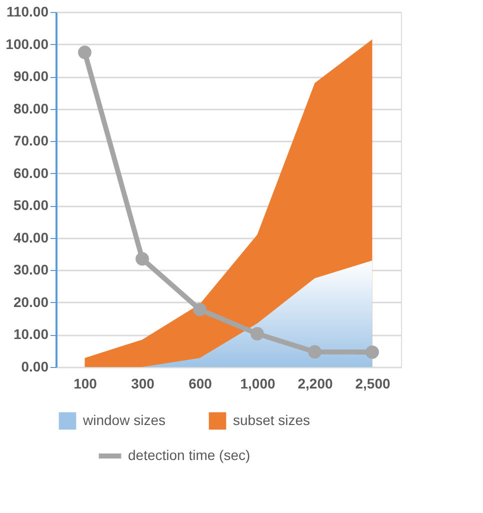 The width and height of the screenshot is (483, 513). I want to click on x-tick-label: 1,000, so click(258, 384).